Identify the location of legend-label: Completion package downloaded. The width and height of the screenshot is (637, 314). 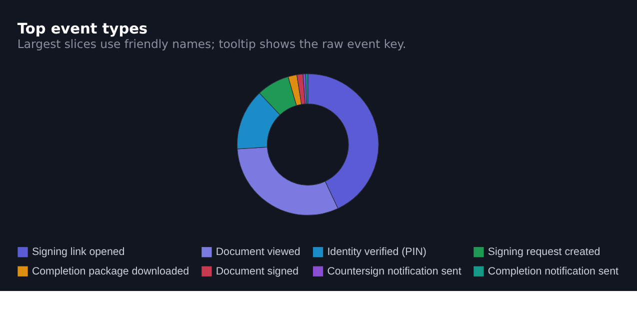
(111, 271).